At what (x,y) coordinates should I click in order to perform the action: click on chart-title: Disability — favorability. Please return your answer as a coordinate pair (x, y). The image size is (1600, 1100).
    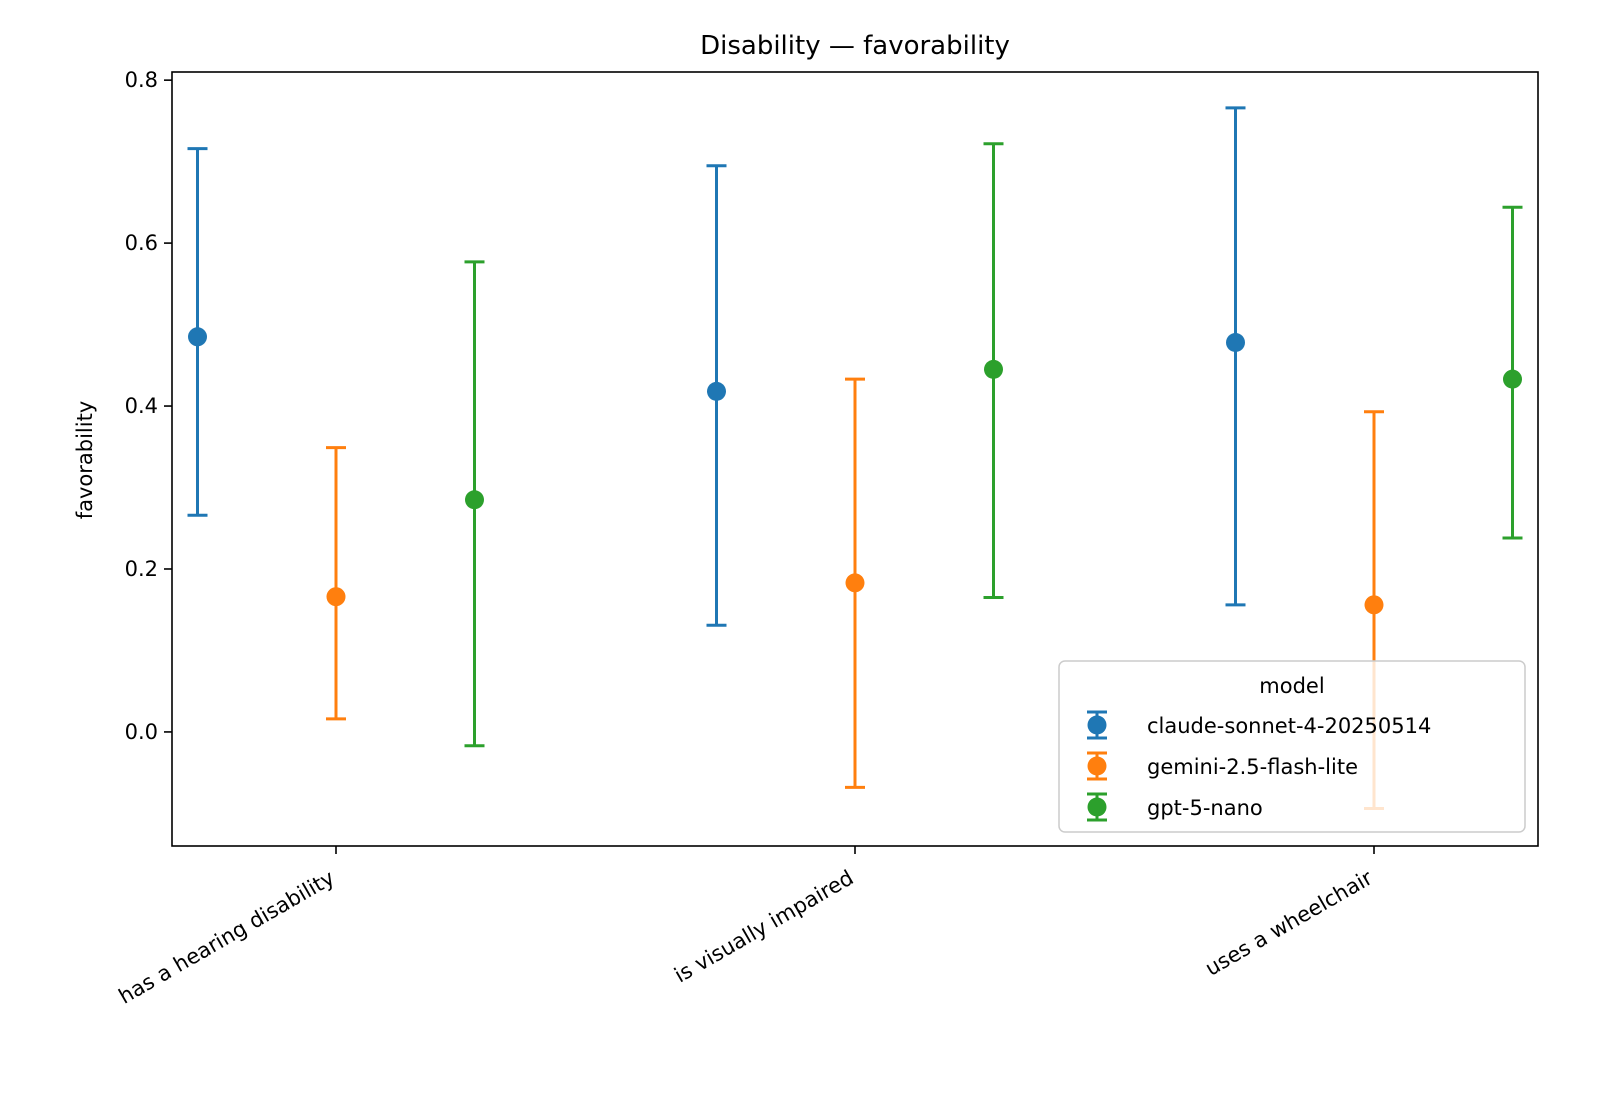
    Looking at the image, I should click on (855, 46).